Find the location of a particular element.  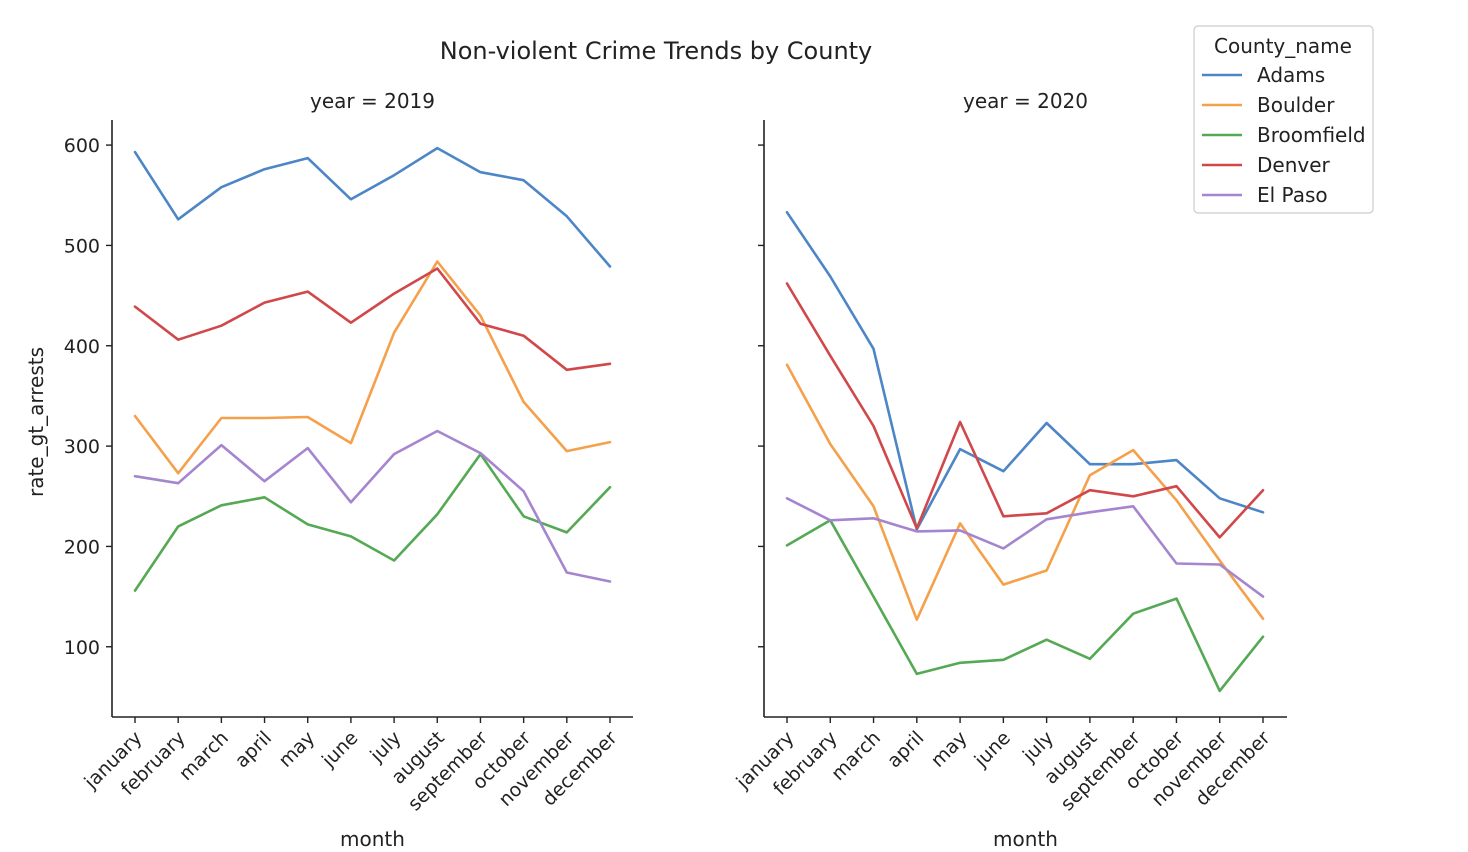

panel-title: year = 2019 is located at coordinates (372, 101).